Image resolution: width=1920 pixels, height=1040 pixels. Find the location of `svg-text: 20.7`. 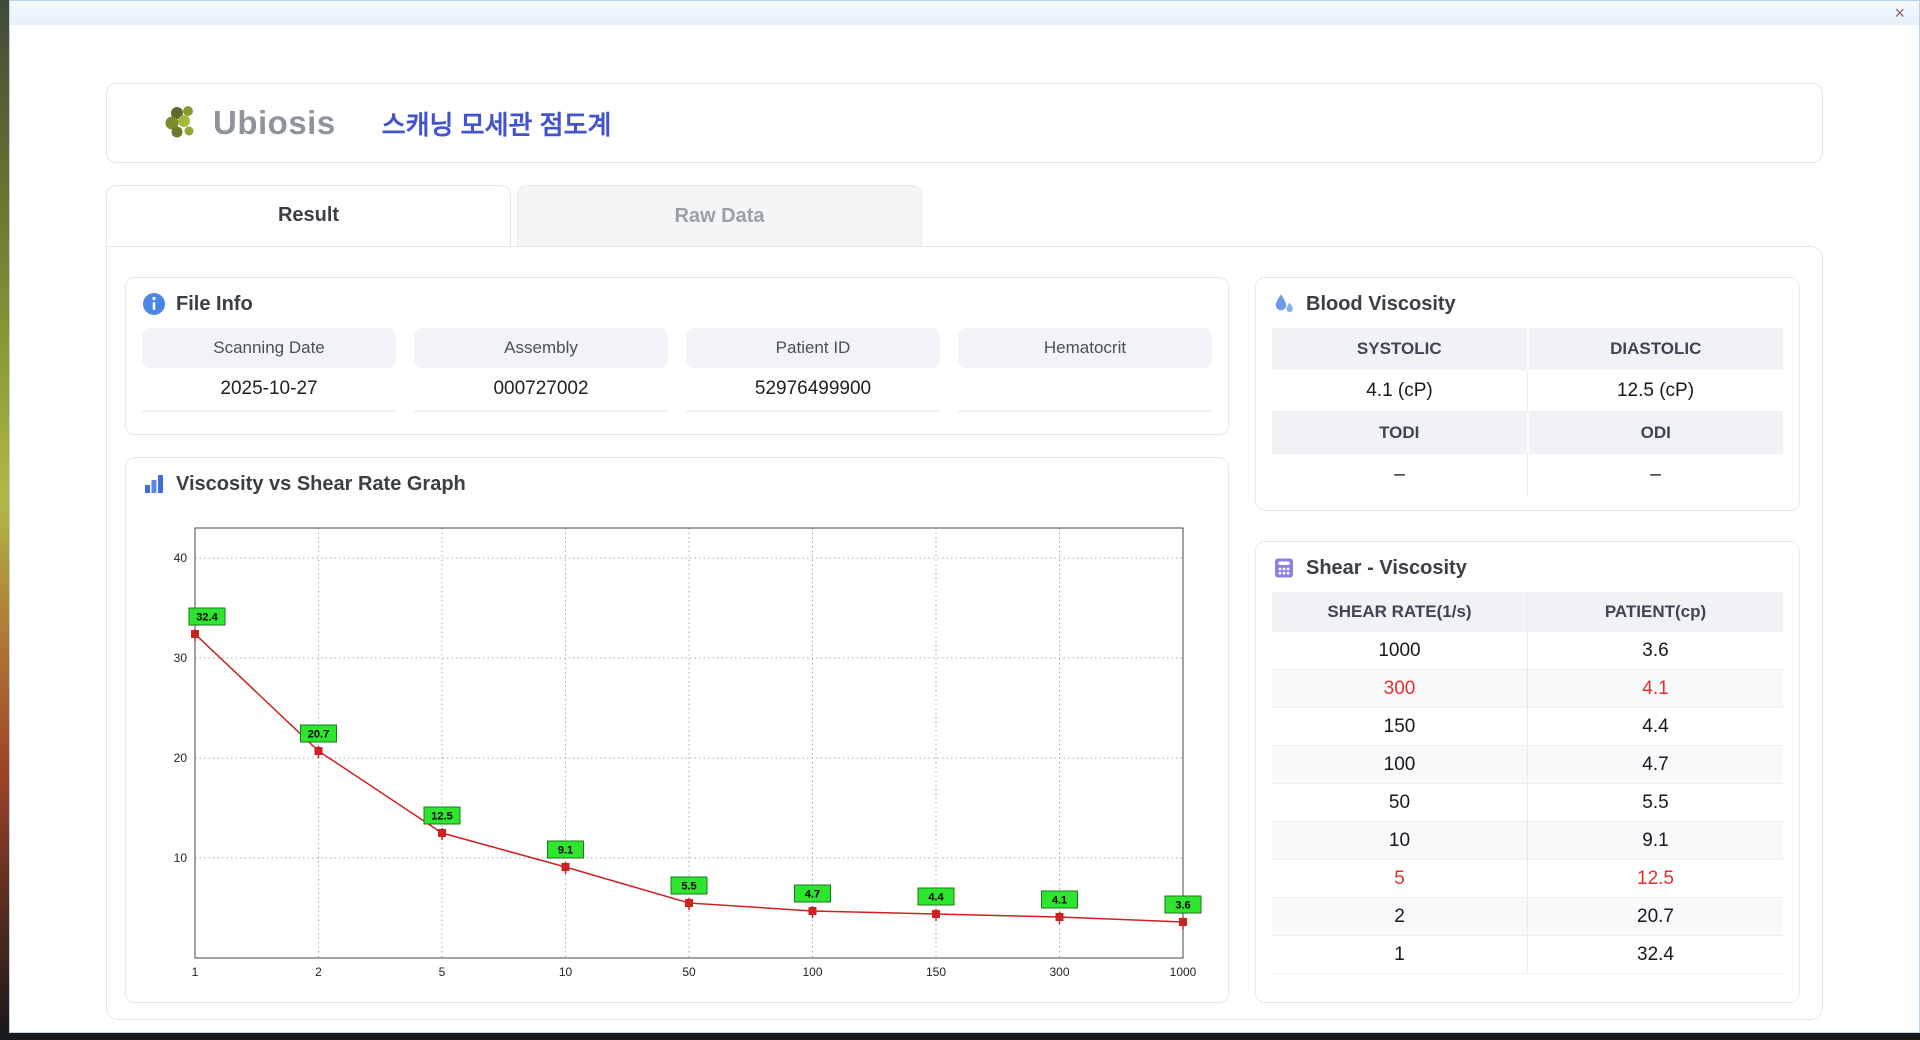

svg-text: 20.7 is located at coordinates (318, 735).